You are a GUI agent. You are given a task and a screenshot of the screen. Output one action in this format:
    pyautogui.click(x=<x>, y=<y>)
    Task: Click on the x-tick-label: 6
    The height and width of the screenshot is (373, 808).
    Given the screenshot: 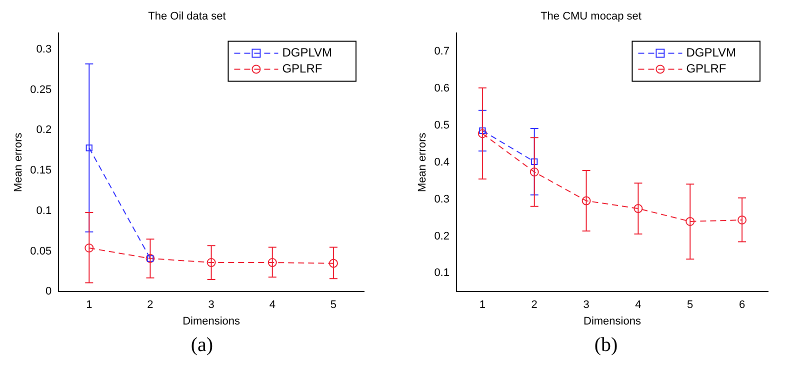 What is the action you would take?
    pyautogui.click(x=742, y=305)
    